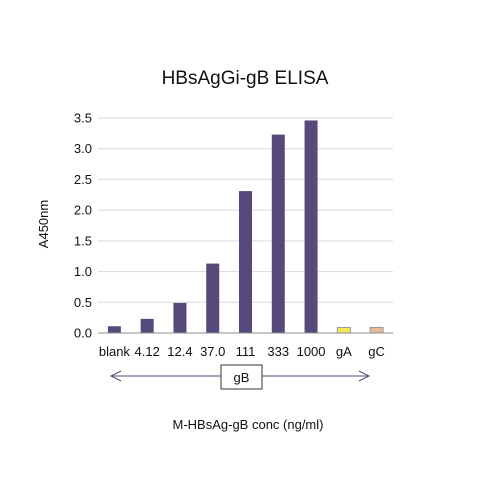 This screenshot has height=500, width=500. I want to click on y-tick-label: 0.5, so click(83, 302).